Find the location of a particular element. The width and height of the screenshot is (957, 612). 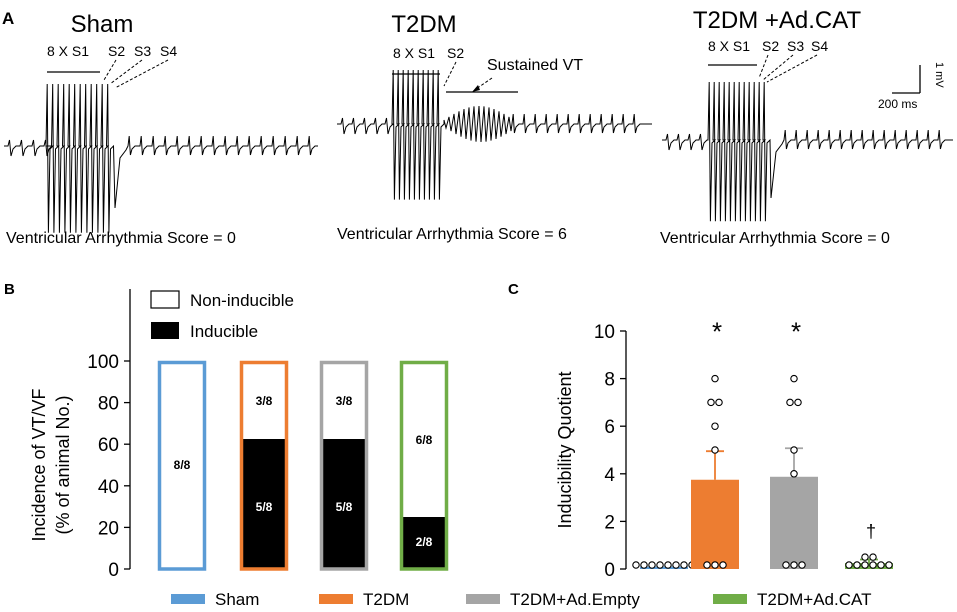

stim-label-t2dm: 8 X S1 is located at coordinates (414, 53).